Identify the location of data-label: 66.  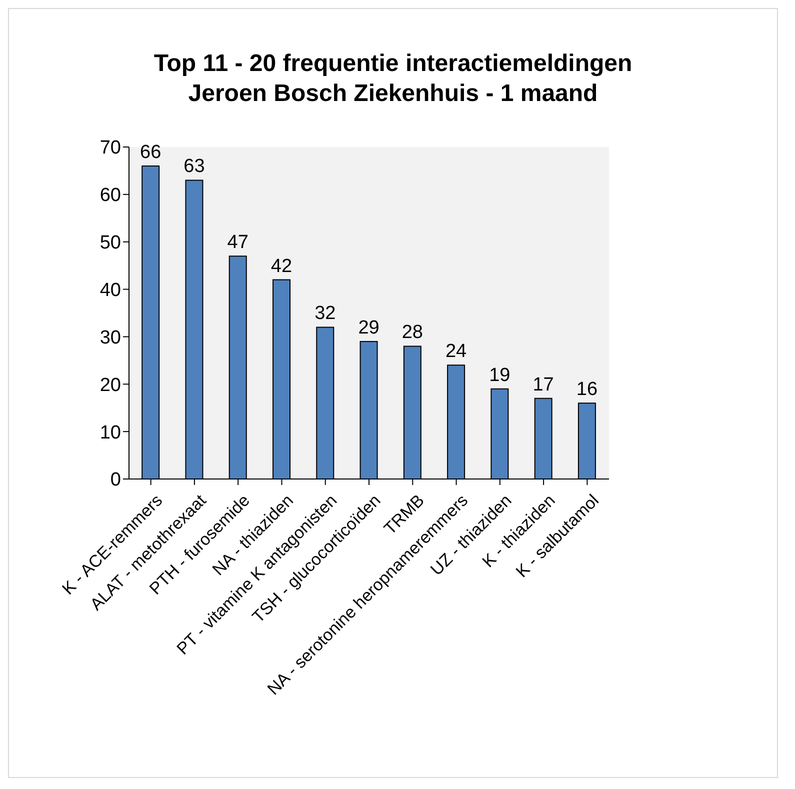
(151, 152).